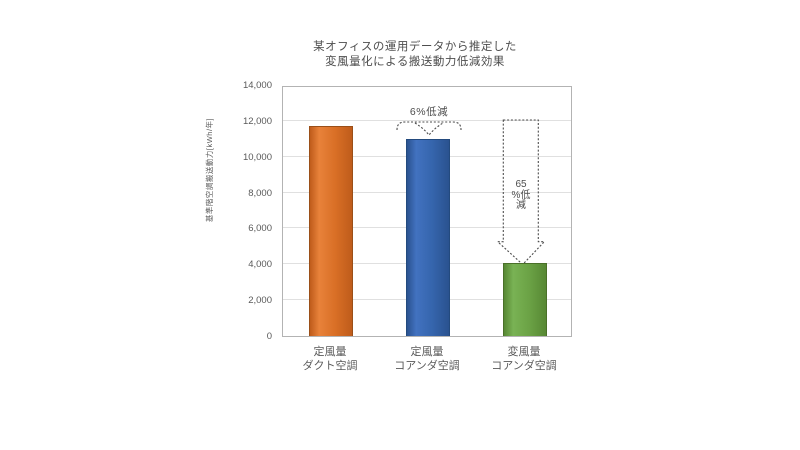 This screenshot has width=800, height=450. What do you see at coordinates (415, 47) in the screenshot?
I see `chart-title-line1: 某オフィスの運用データから推定した` at bounding box center [415, 47].